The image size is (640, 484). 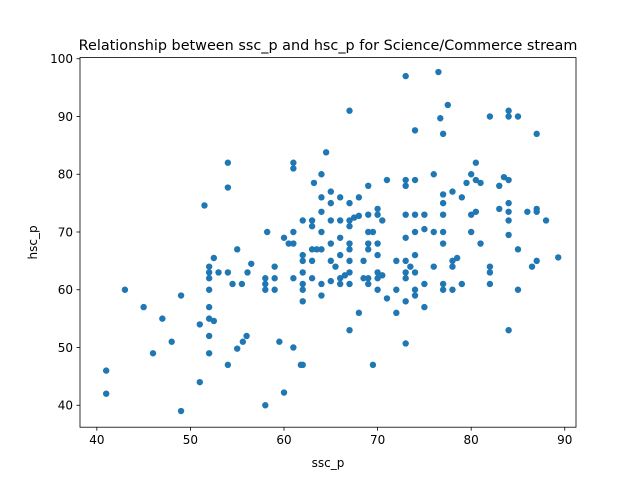 What do you see at coordinates (330, 437) in the screenshot?
I see `x-axis: 40 50 60 70 80 90` at bounding box center [330, 437].